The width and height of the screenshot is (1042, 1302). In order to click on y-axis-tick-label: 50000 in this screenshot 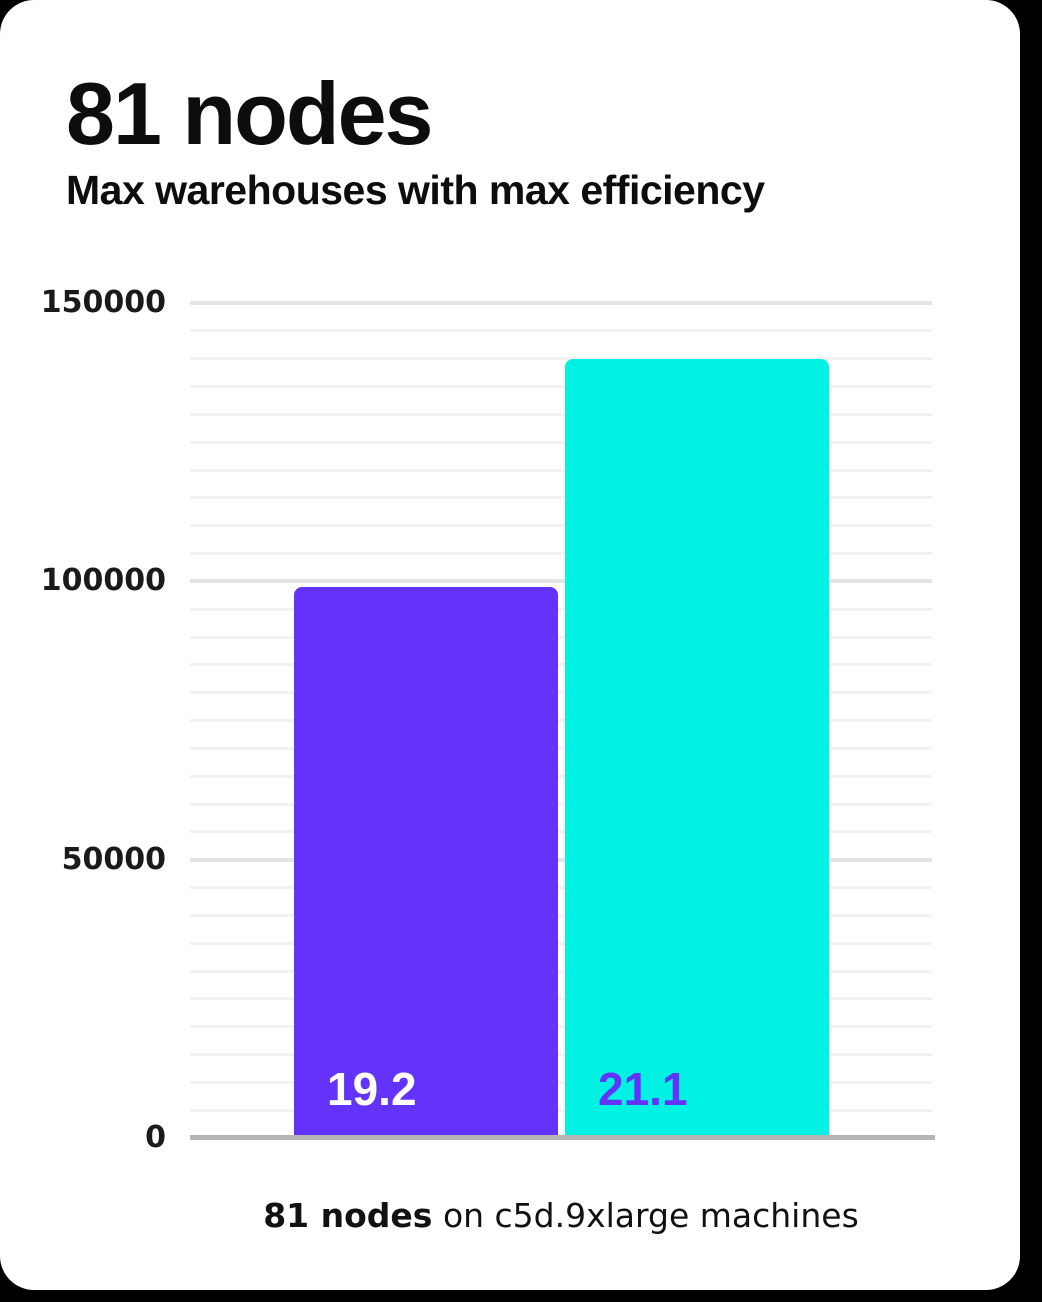, I will do `click(113, 859)`.